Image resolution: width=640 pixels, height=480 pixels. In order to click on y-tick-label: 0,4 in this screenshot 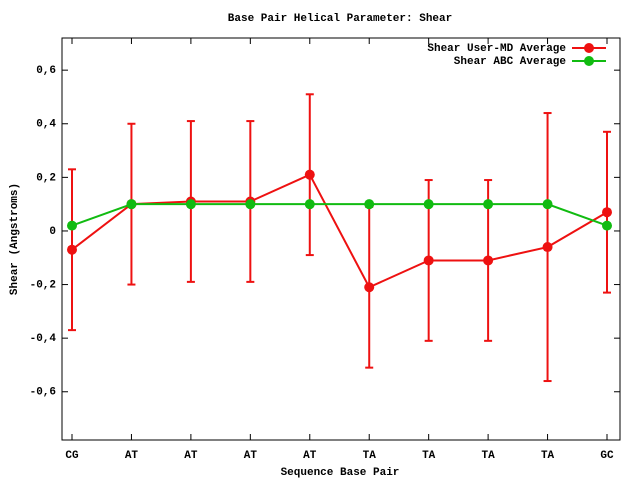, I will do `click(46, 125)`.